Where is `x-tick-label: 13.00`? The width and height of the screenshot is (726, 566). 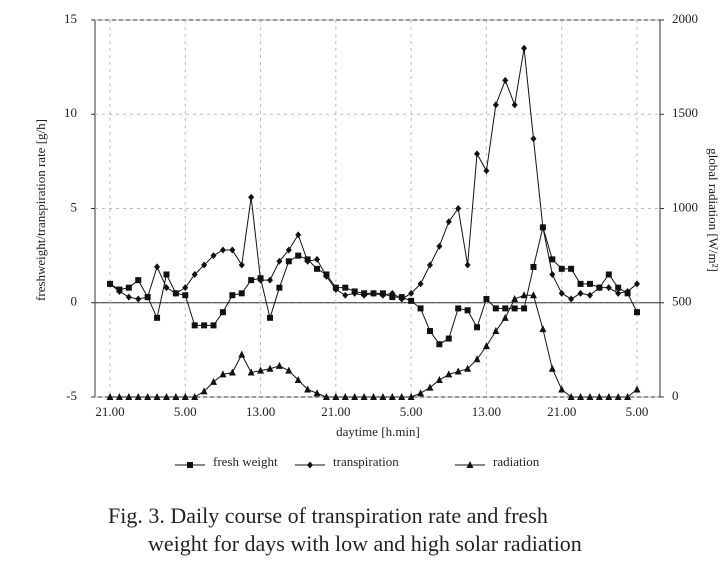
x-tick-label: 13.00 is located at coordinates (486, 411).